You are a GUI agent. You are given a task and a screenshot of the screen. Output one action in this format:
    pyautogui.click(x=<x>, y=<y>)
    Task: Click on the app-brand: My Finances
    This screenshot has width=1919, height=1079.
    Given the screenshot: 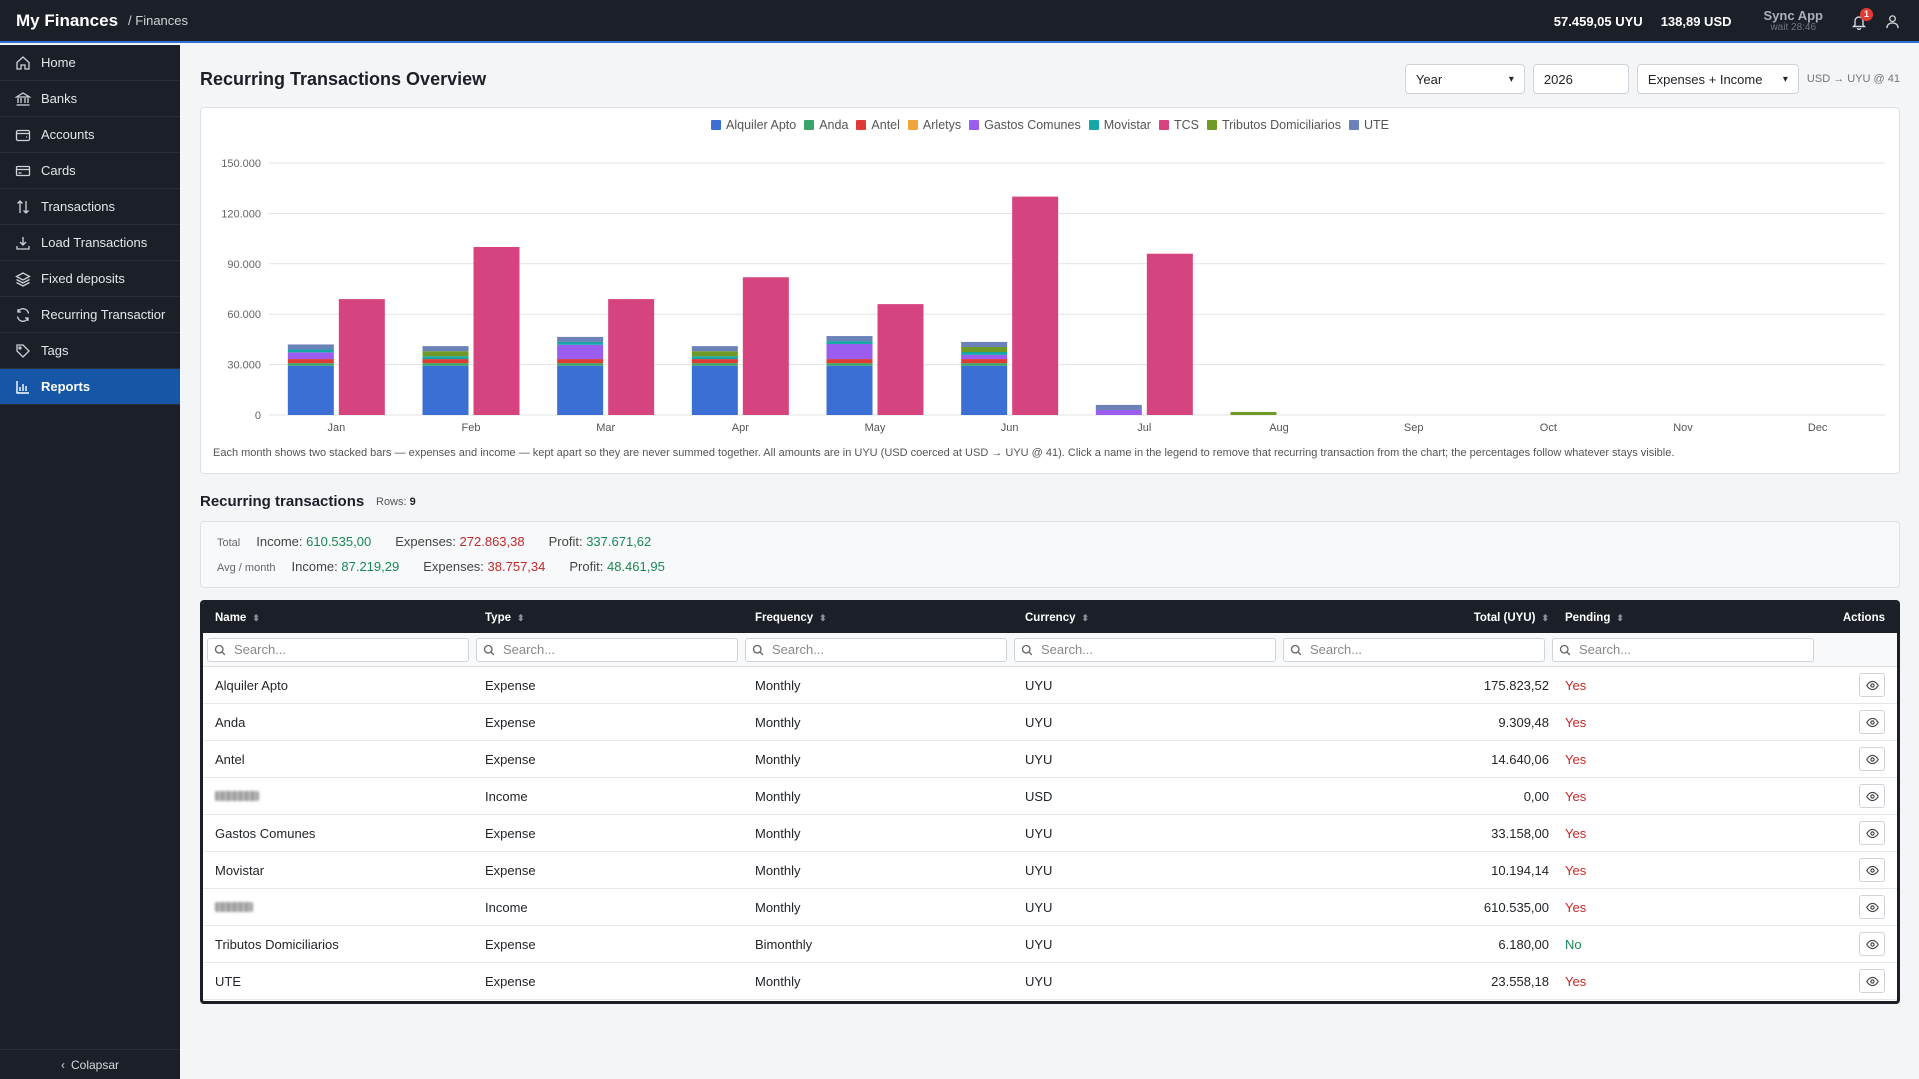 What is the action you would take?
    pyautogui.click(x=67, y=20)
    